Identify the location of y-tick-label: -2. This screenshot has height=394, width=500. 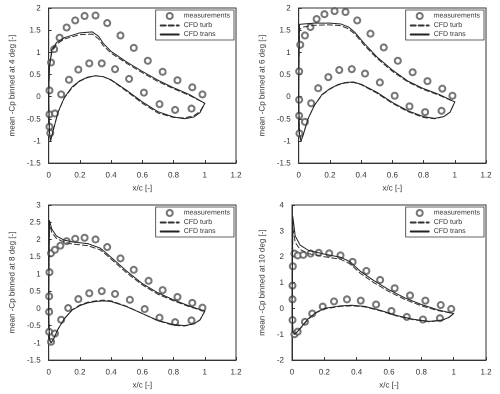
(280, 360).